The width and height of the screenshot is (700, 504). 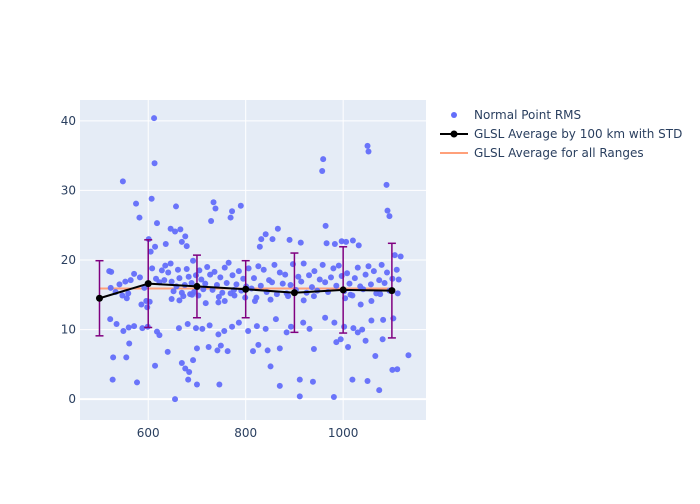 I want to click on legend-label: GLSL Average for all Ranges, so click(x=559, y=153).